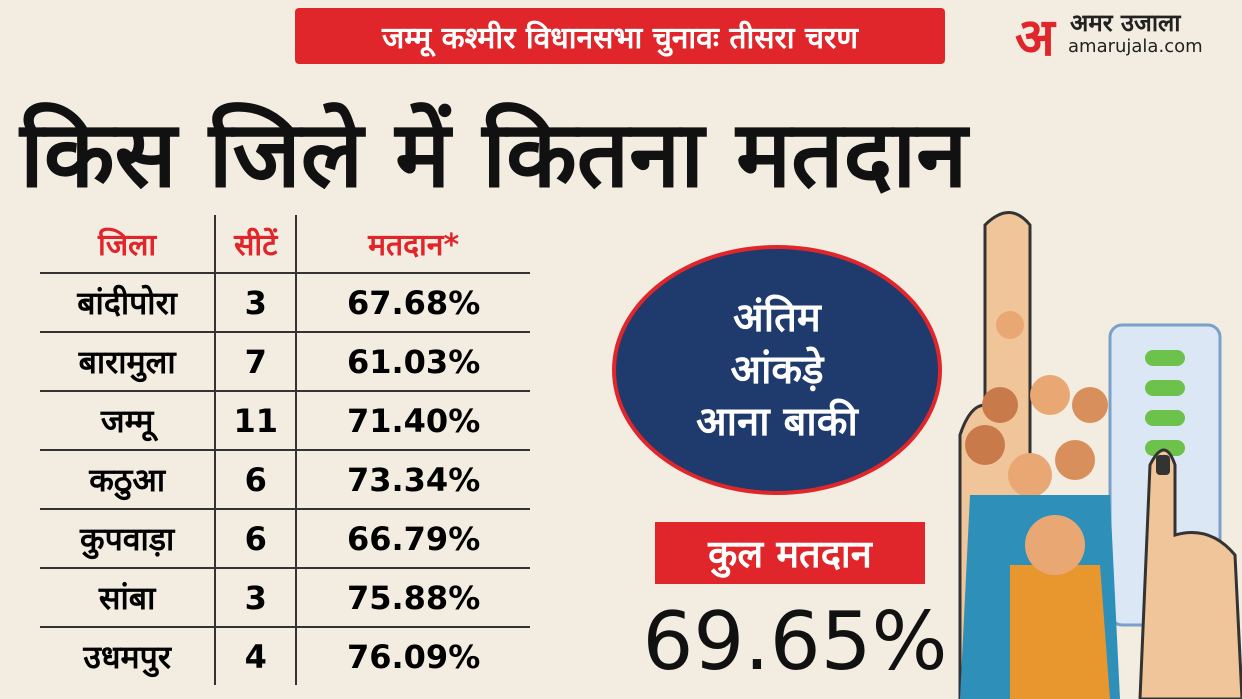 The width and height of the screenshot is (1242, 699). I want to click on table-row: जम्मू 11 71.40%, so click(285, 421).